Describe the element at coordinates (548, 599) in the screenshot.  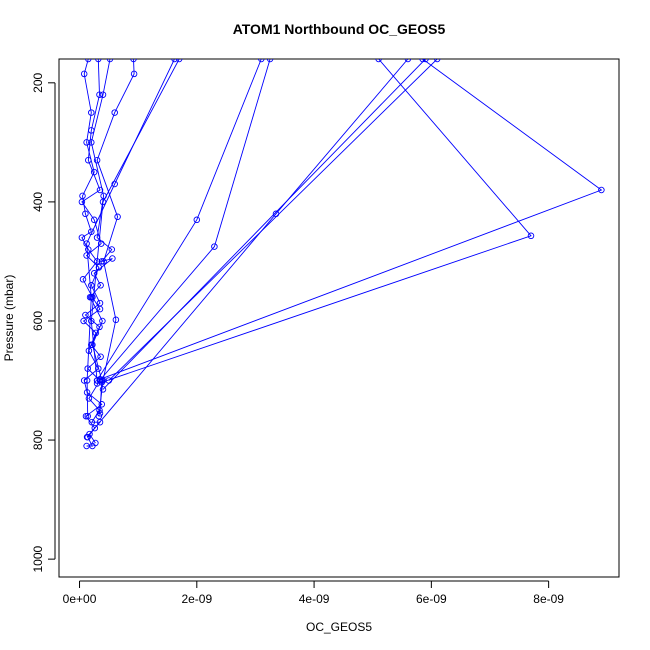
I see `x-tick-label: 8e-09` at that location.